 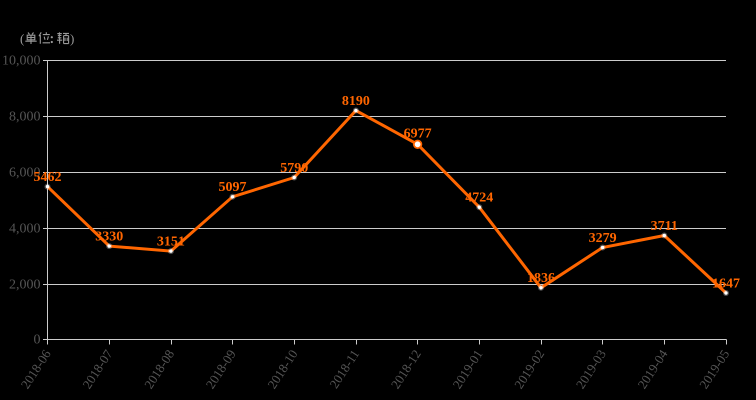 What do you see at coordinates (37, 340) in the screenshot?
I see `svg-text: 0` at bounding box center [37, 340].